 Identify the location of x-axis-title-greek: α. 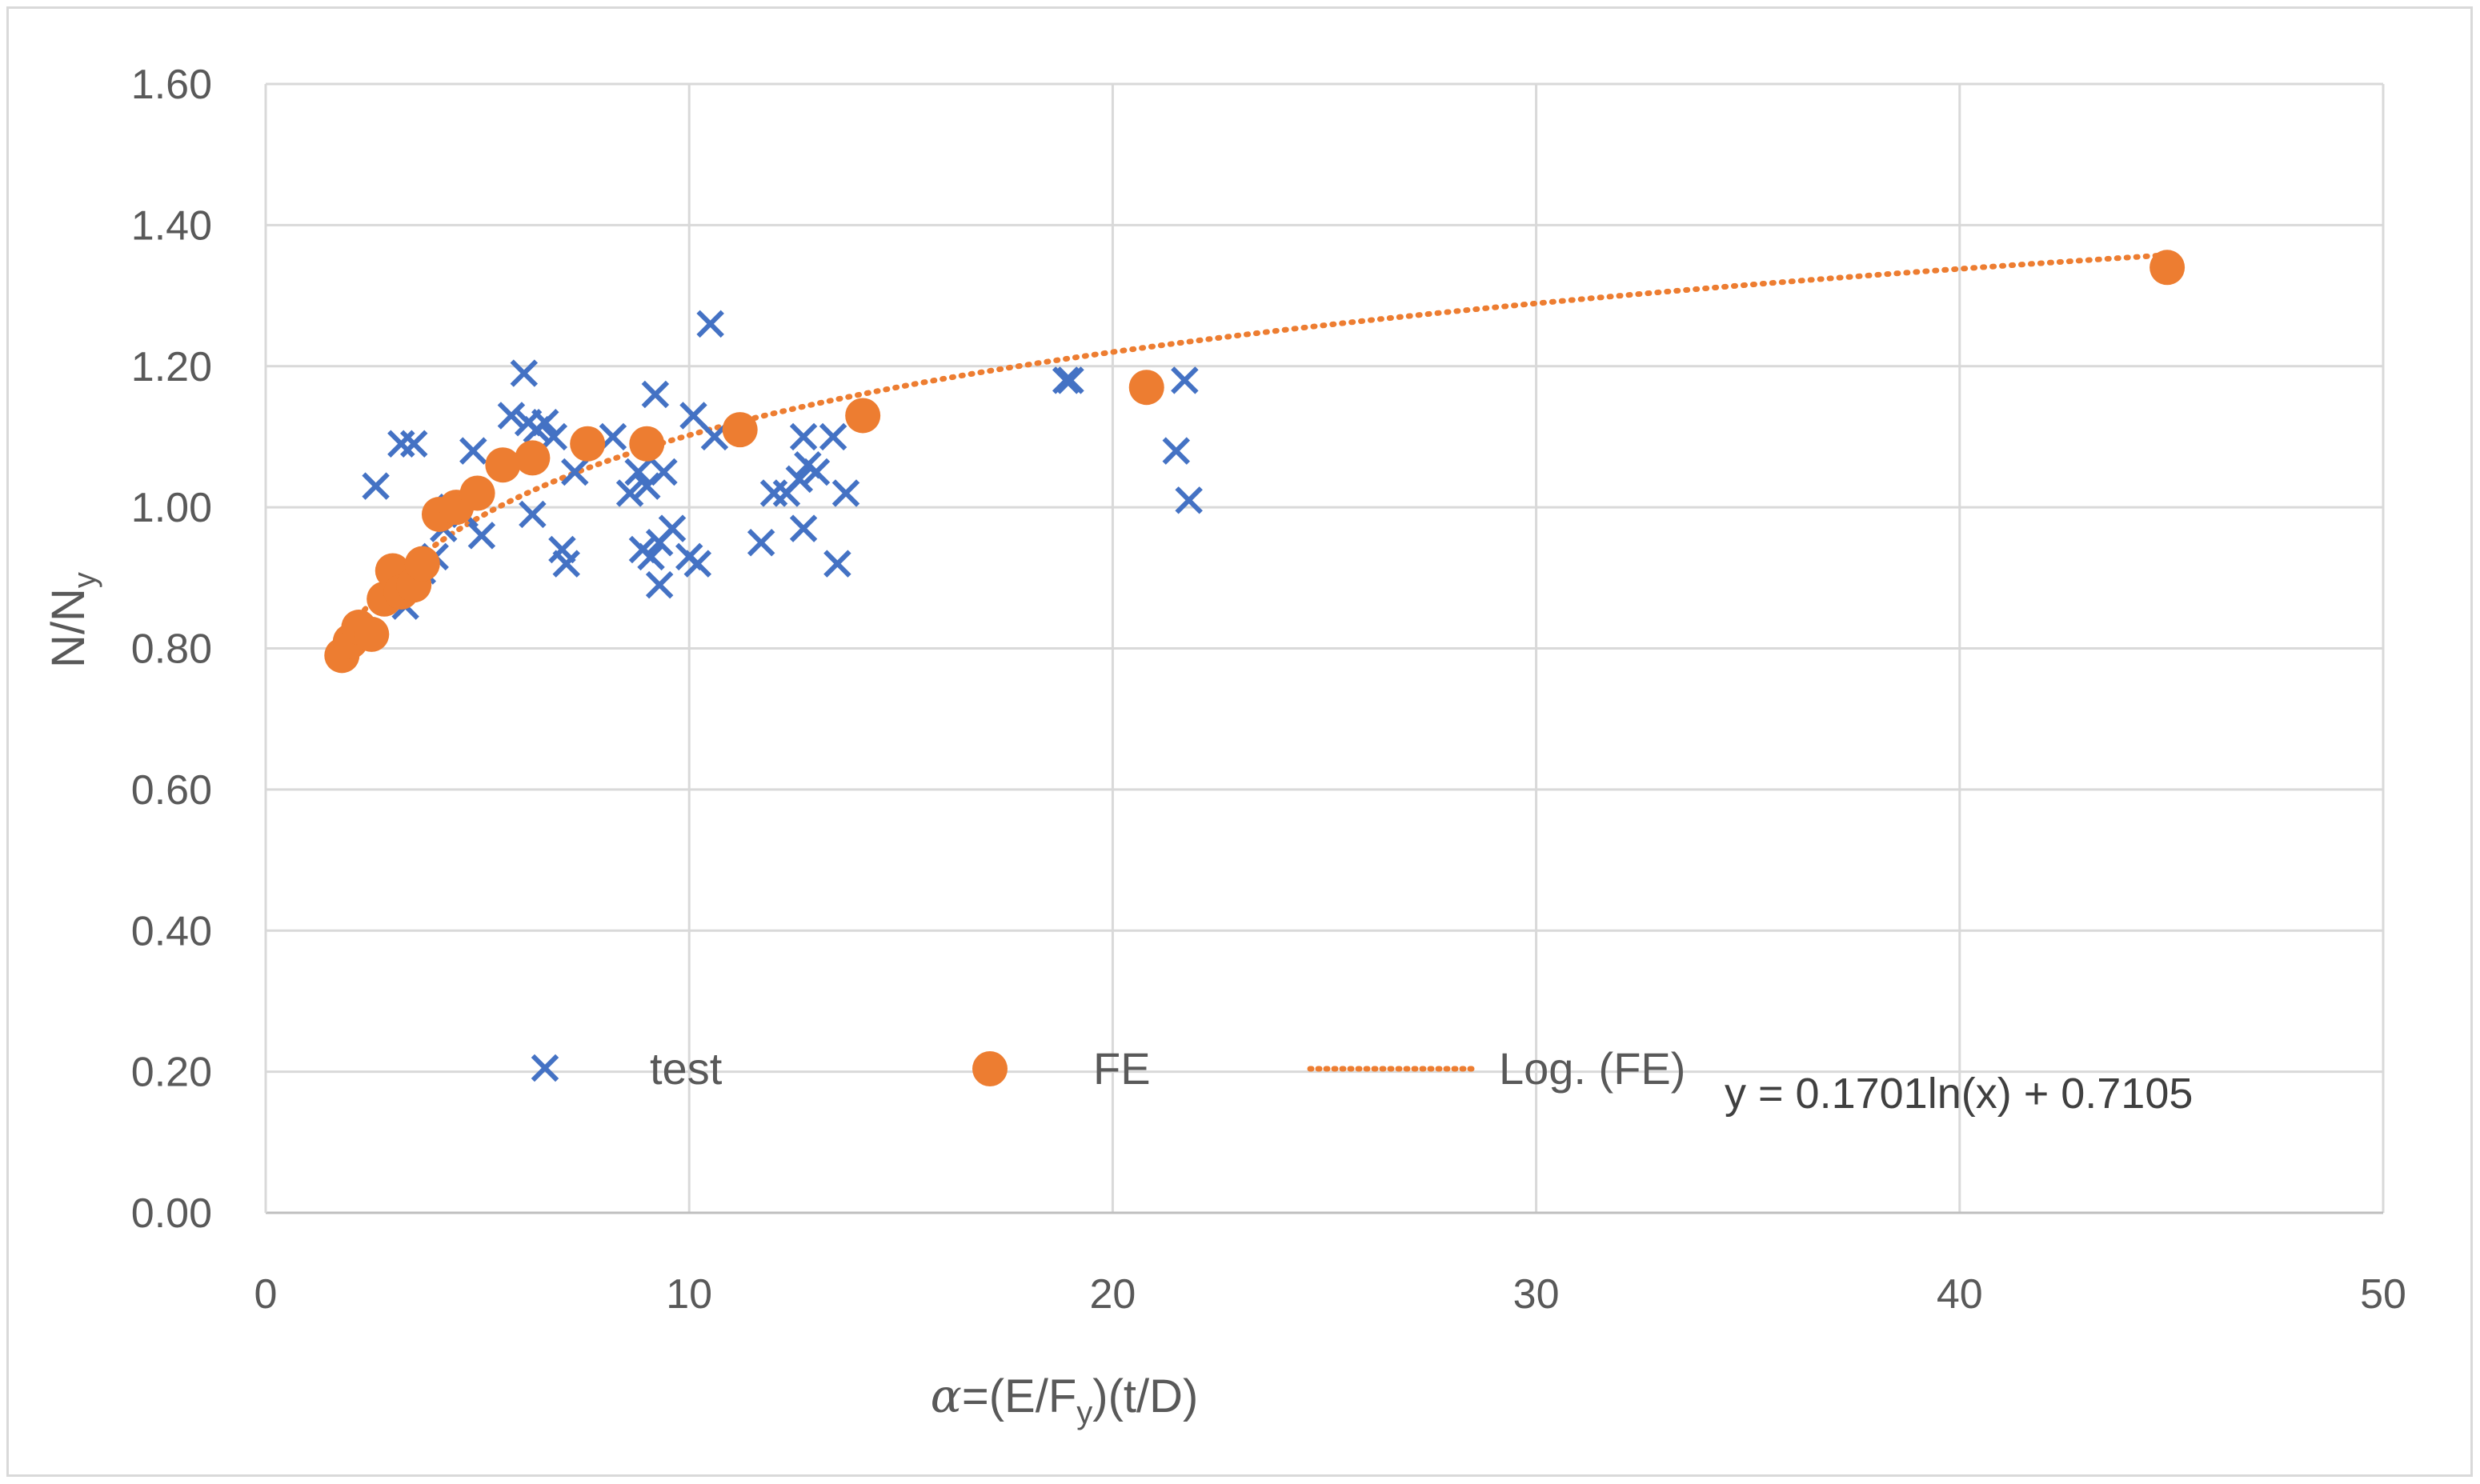
(946, 1396).